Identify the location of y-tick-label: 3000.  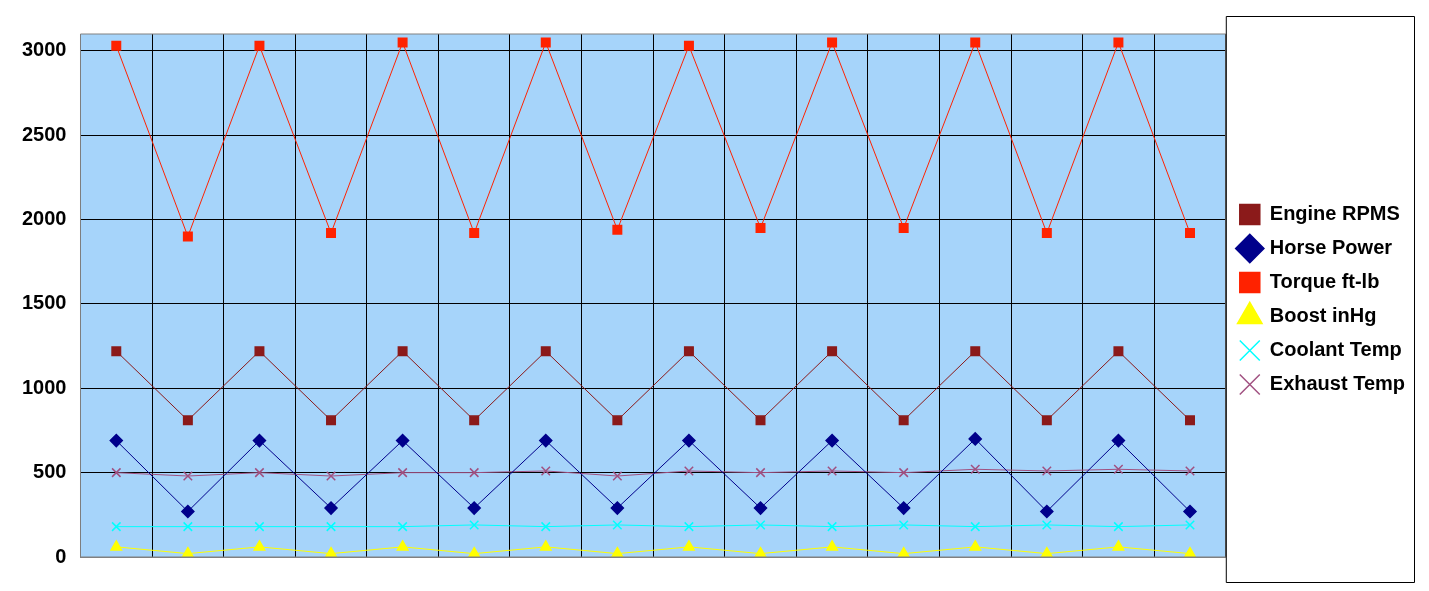
(44, 49).